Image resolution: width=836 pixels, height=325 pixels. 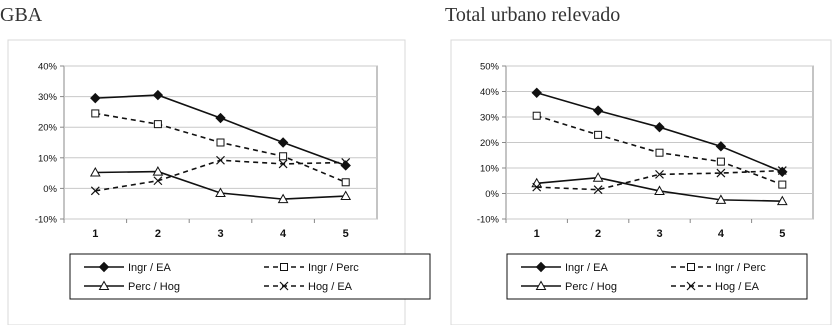 I want to click on chart-title-gba: GBA, so click(x=21, y=15).